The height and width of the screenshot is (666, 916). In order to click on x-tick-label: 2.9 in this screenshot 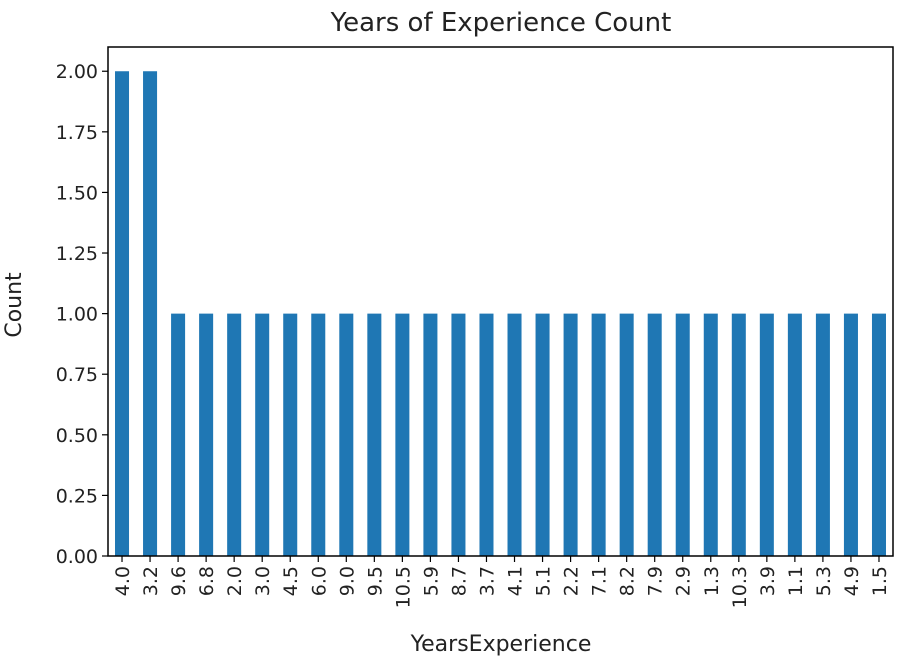, I will do `click(684, 581)`.